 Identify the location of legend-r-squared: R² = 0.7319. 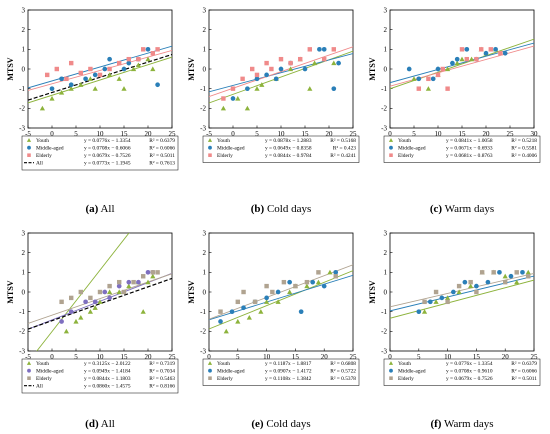
(162, 364).